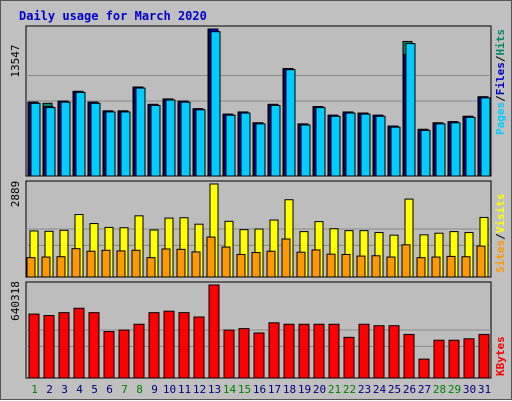  Describe the element at coordinates (394, 389) in the screenshot. I see `day-label-25: 25` at that location.